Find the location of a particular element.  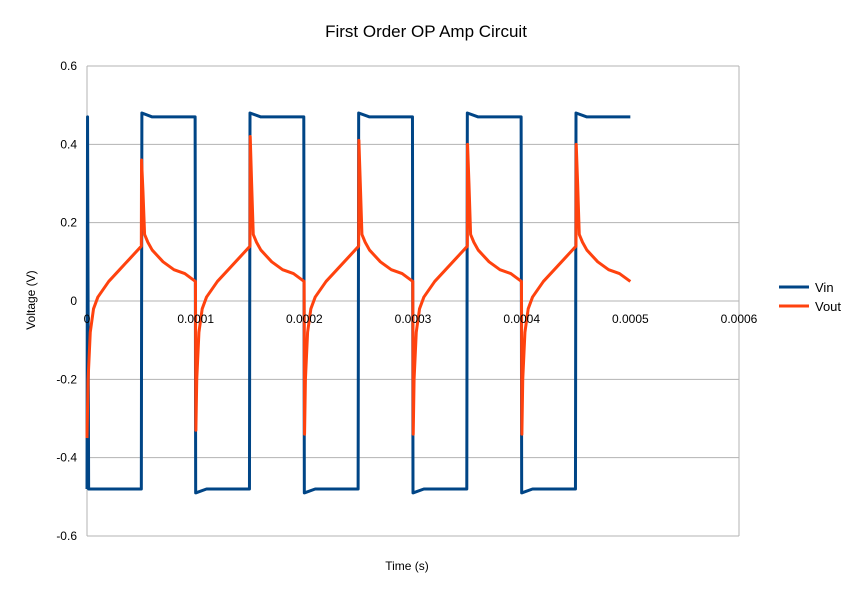

x-tick-label: 0.0002 is located at coordinates (304, 319).